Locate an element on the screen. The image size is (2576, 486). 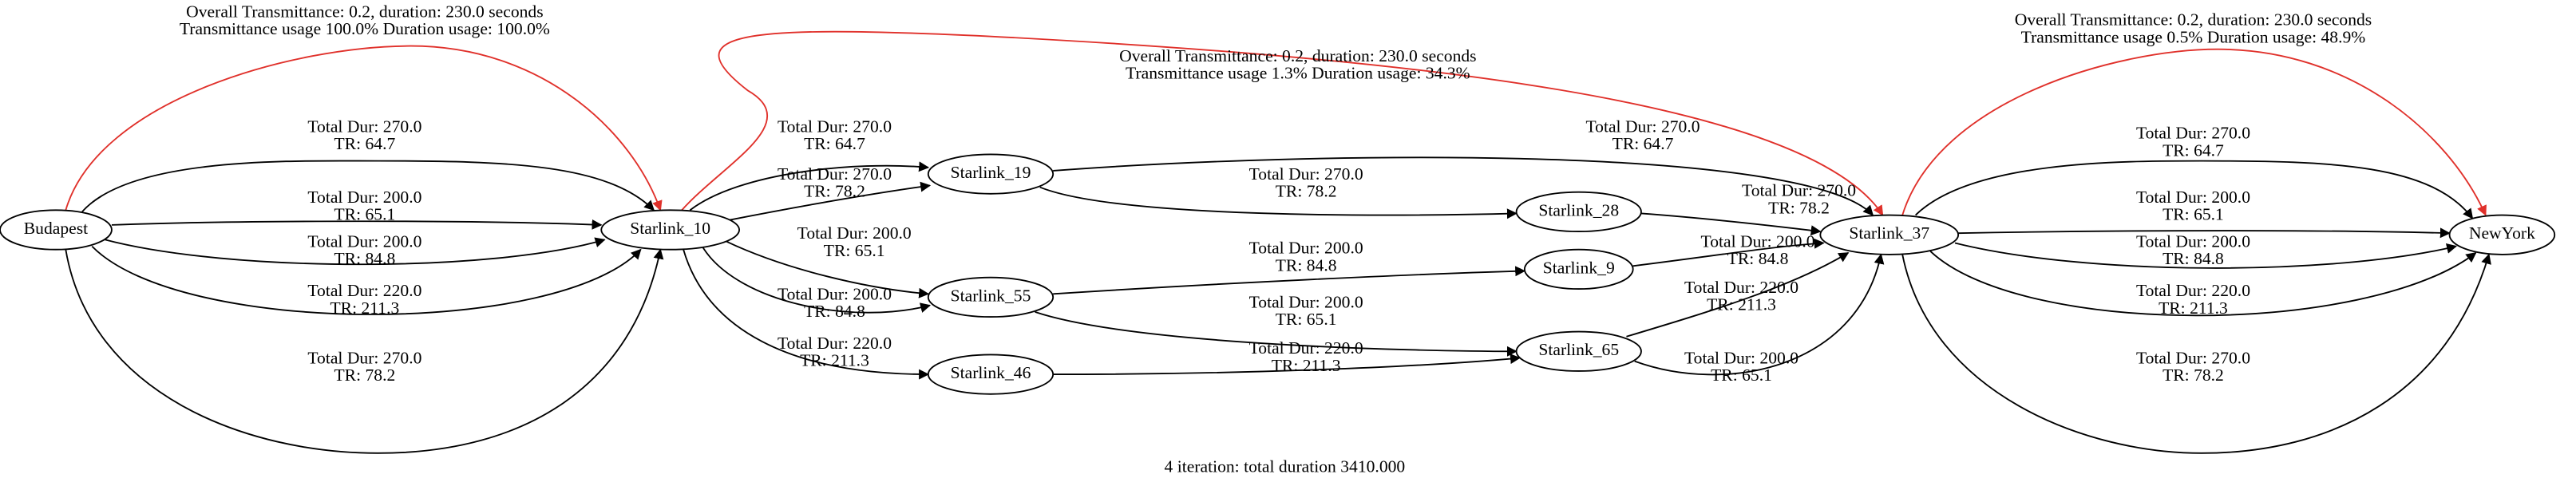
node-label: Starlink_37 is located at coordinates (1889, 233).